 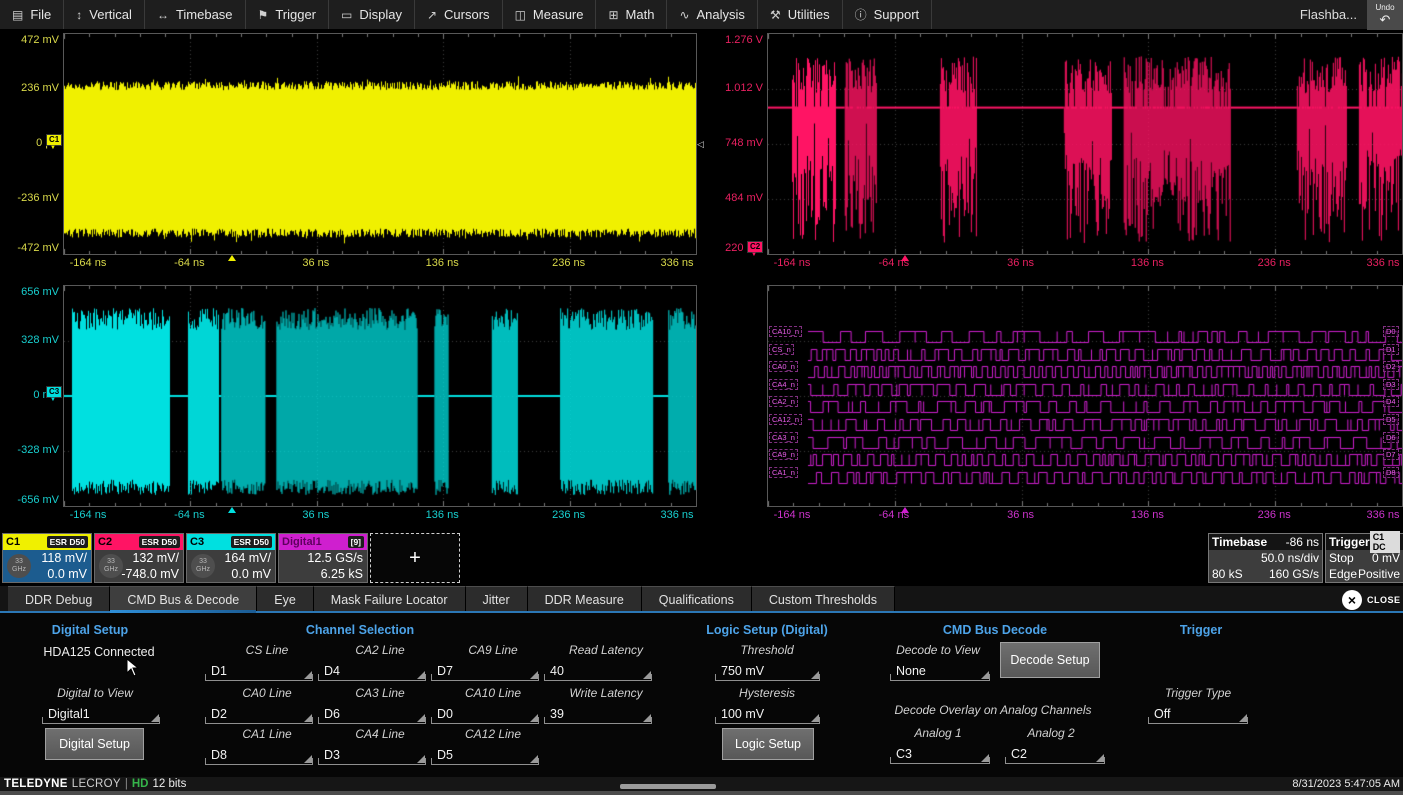 What do you see at coordinates (520, 14) in the screenshot?
I see `measure-icon: ◫` at bounding box center [520, 14].